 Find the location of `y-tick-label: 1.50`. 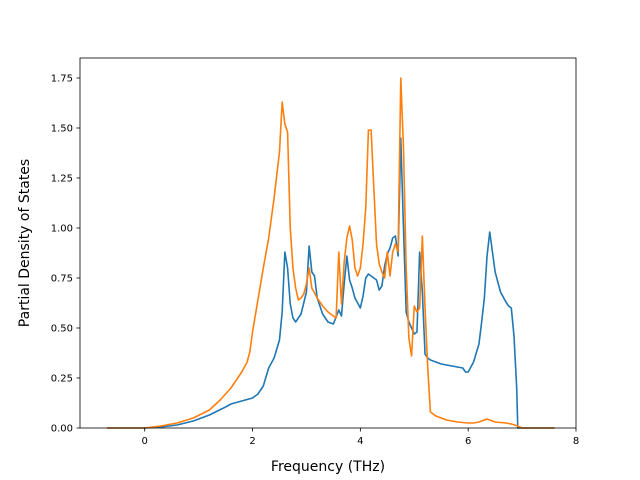

y-tick-label: 1.50 is located at coordinates (62, 129).